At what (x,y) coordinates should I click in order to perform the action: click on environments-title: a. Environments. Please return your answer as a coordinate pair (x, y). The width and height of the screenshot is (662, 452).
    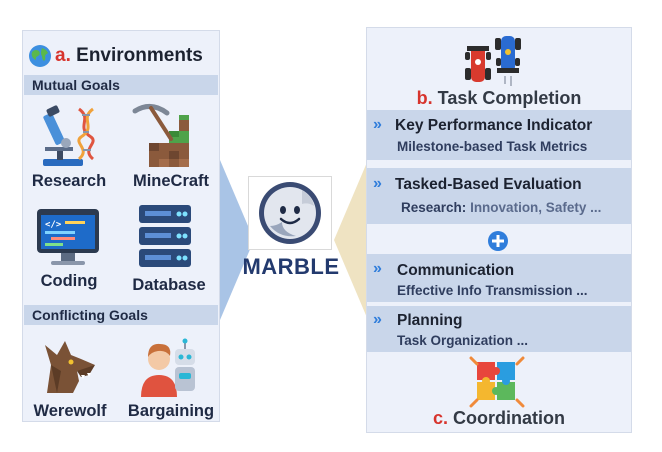
    Looking at the image, I should click on (129, 56).